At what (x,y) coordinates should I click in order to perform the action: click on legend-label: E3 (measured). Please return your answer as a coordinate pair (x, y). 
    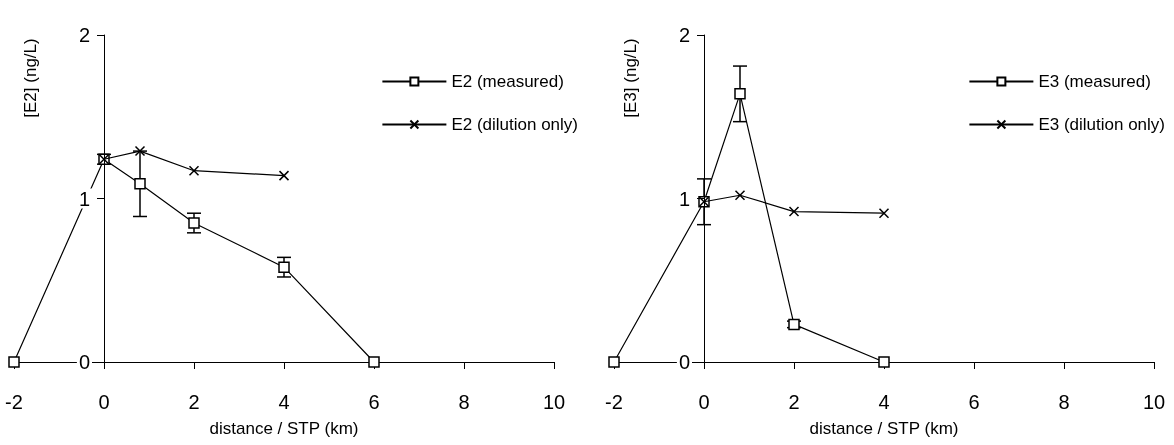
    Looking at the image, I should click on (1094, 81).